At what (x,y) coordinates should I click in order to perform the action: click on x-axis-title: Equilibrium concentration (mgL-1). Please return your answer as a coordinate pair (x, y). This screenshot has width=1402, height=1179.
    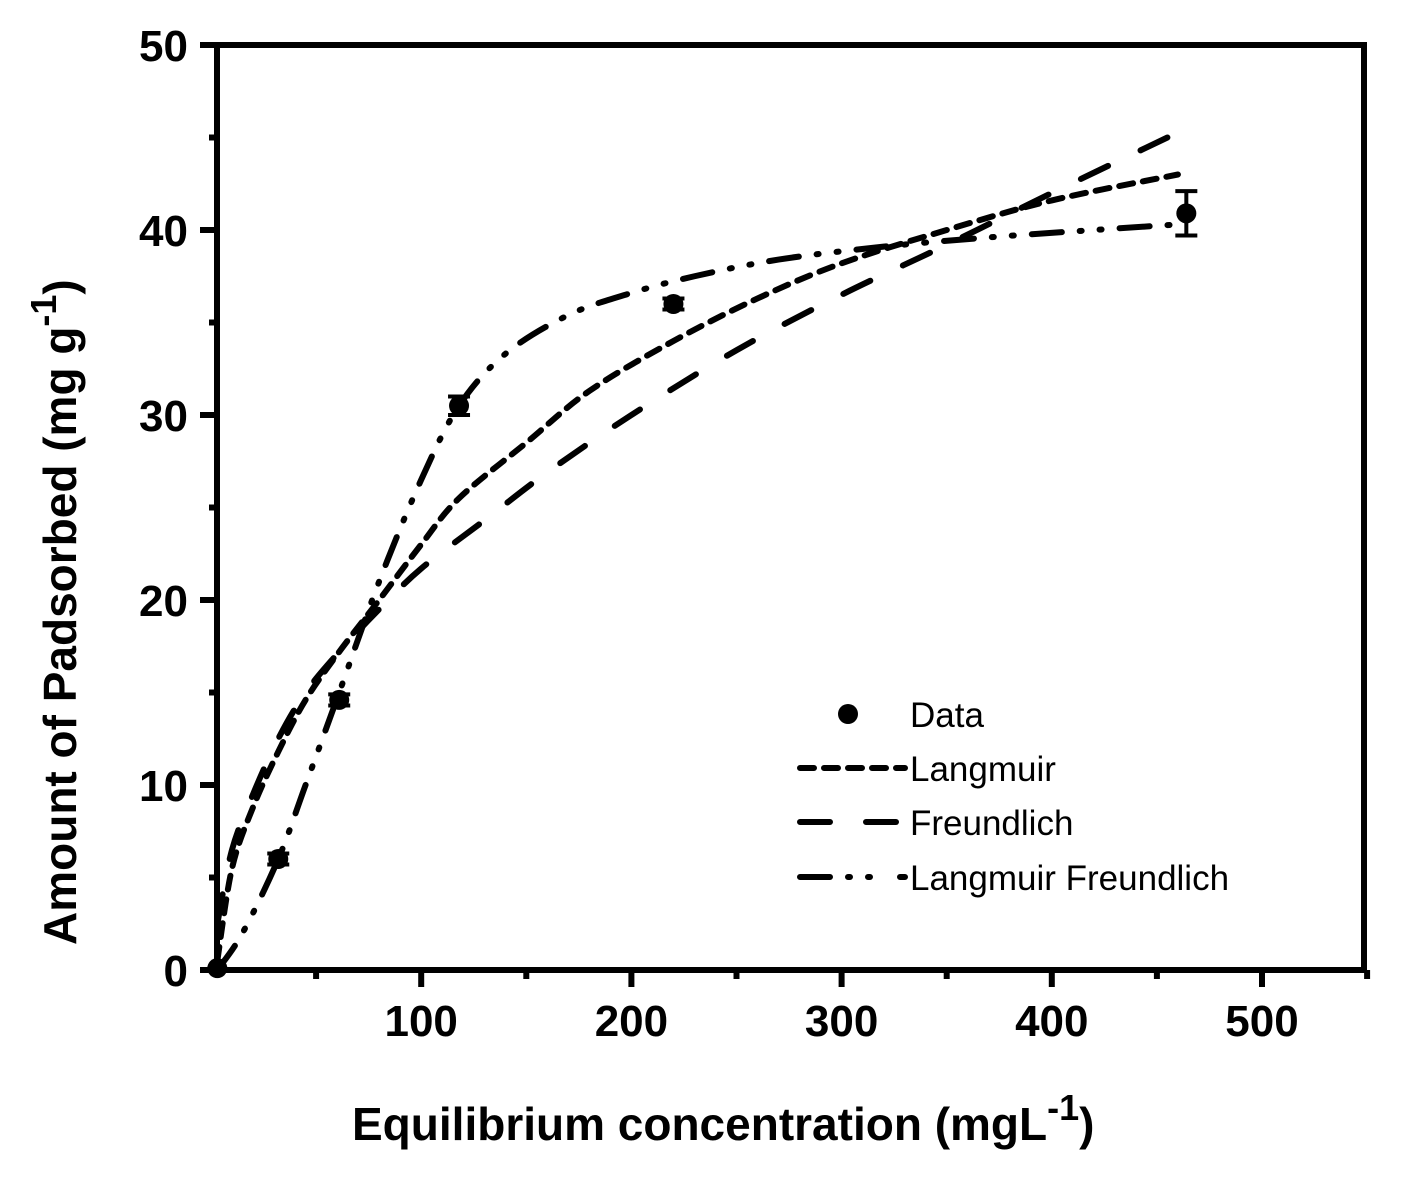
    Looking at the image, I should click on (723, 1118).